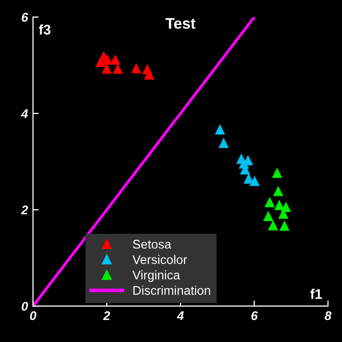  I want to click on y-axis-title: f3, so click(44, 29).